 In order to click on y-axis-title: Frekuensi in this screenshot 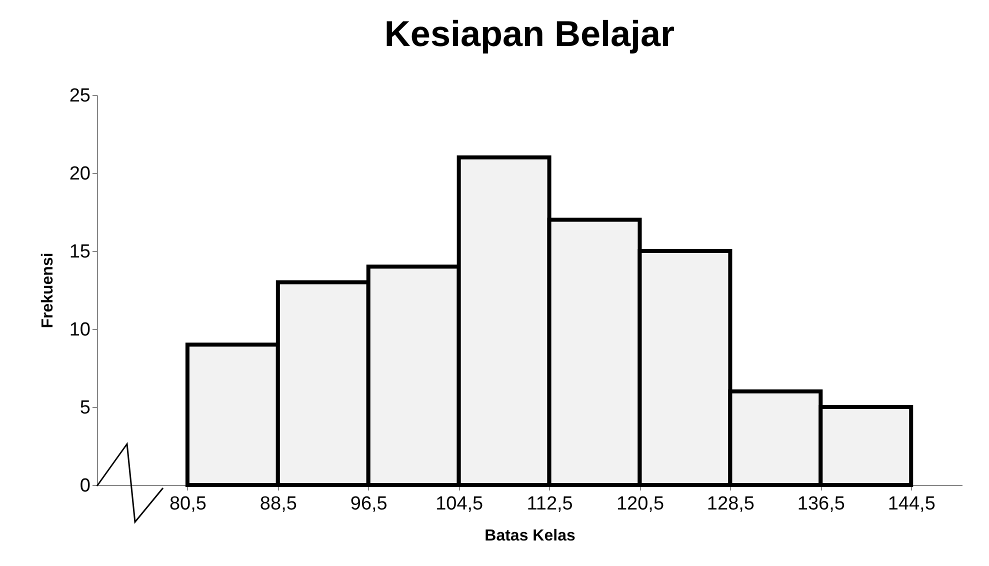, I will do `click(47, 290)`.